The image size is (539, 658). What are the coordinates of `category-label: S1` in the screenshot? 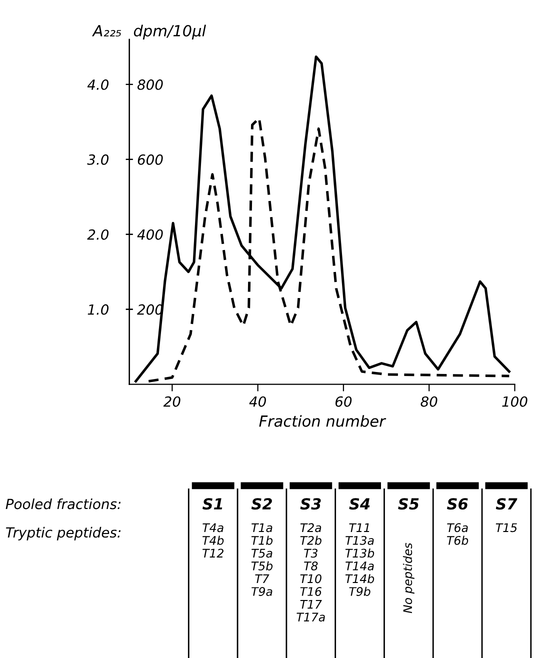 It's located at (212, 504).